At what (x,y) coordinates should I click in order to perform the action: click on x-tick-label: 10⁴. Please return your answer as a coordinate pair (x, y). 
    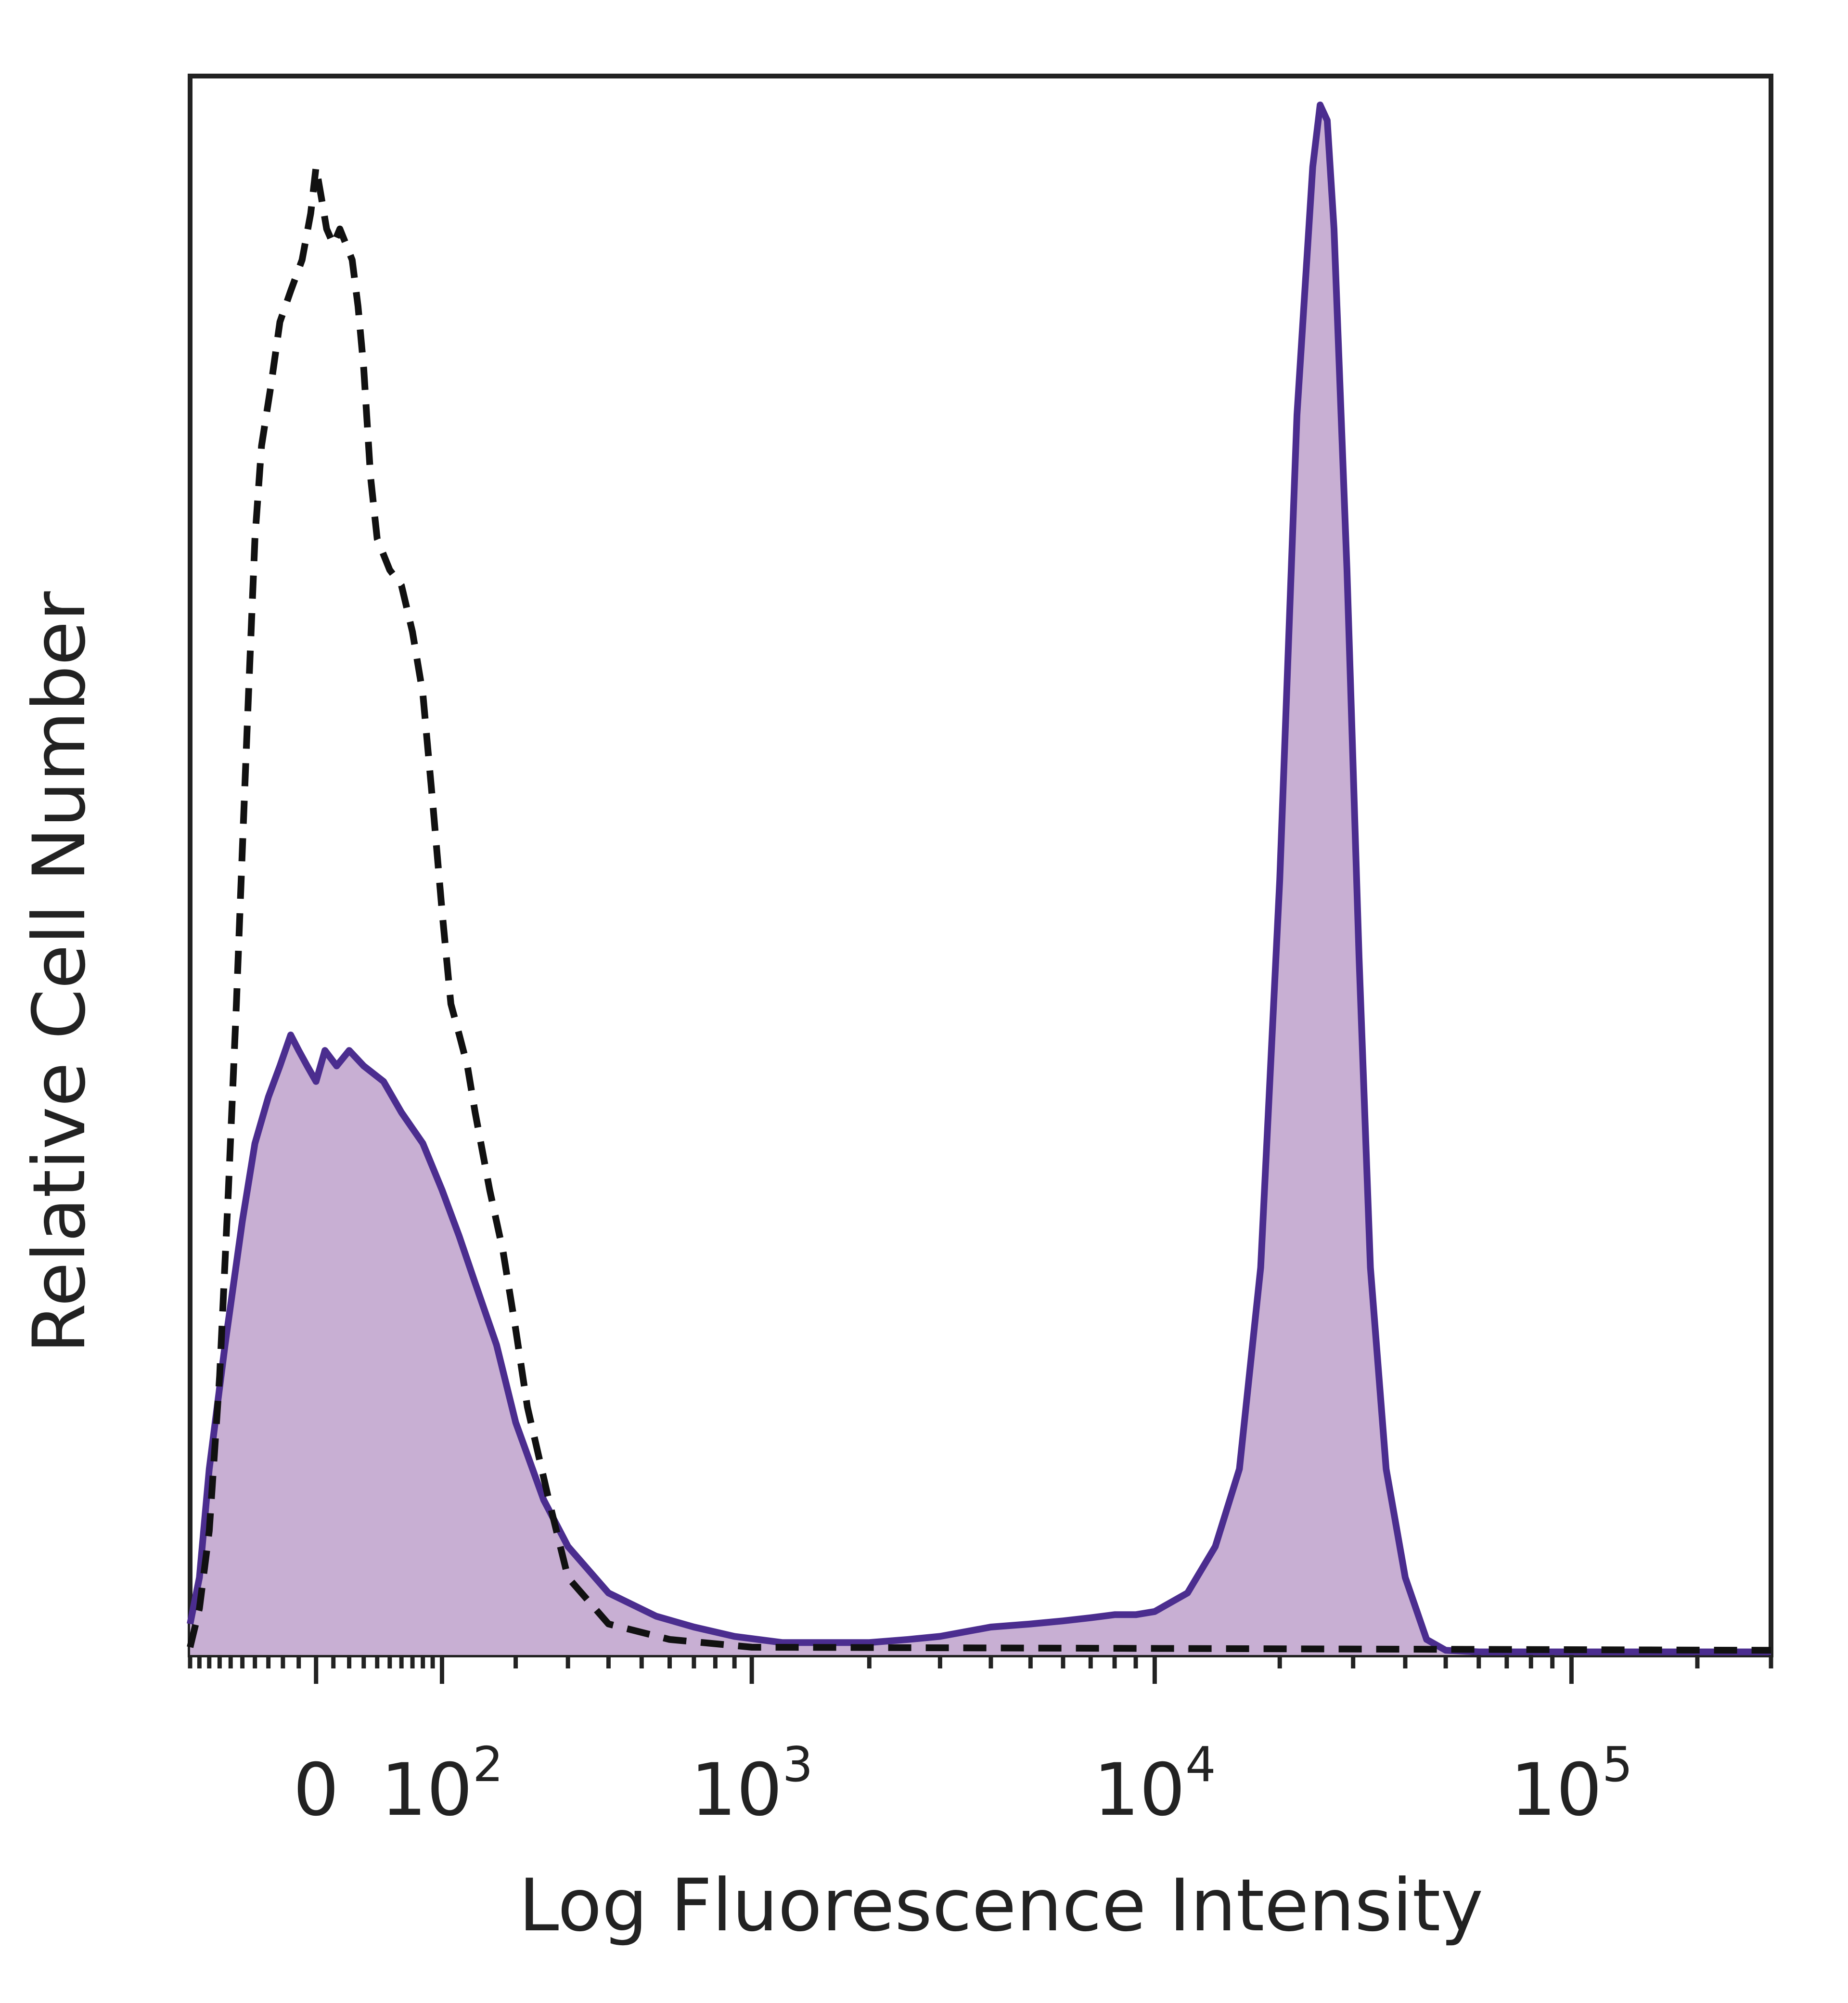
    Looking at the image, I should click on (1154, 1784).